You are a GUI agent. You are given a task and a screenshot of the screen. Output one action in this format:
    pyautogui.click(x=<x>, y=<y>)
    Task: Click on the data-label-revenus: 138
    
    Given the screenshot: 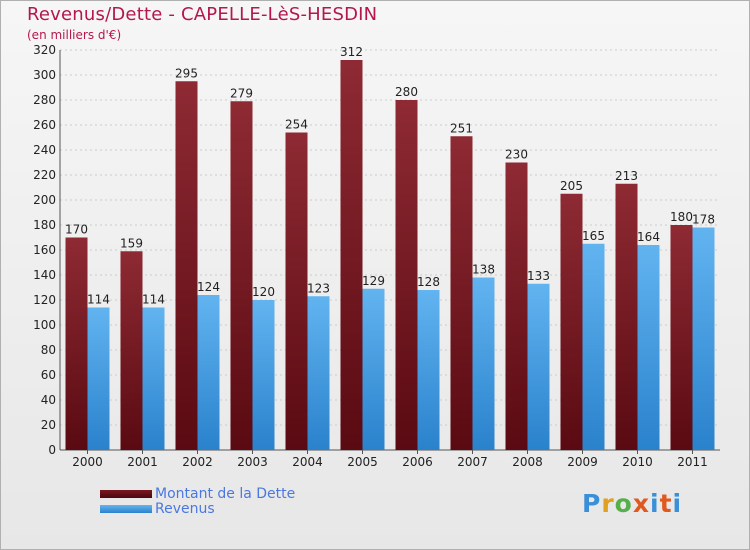 What is the action you would take?
    pyautogui.click(x=483, y=270)
    